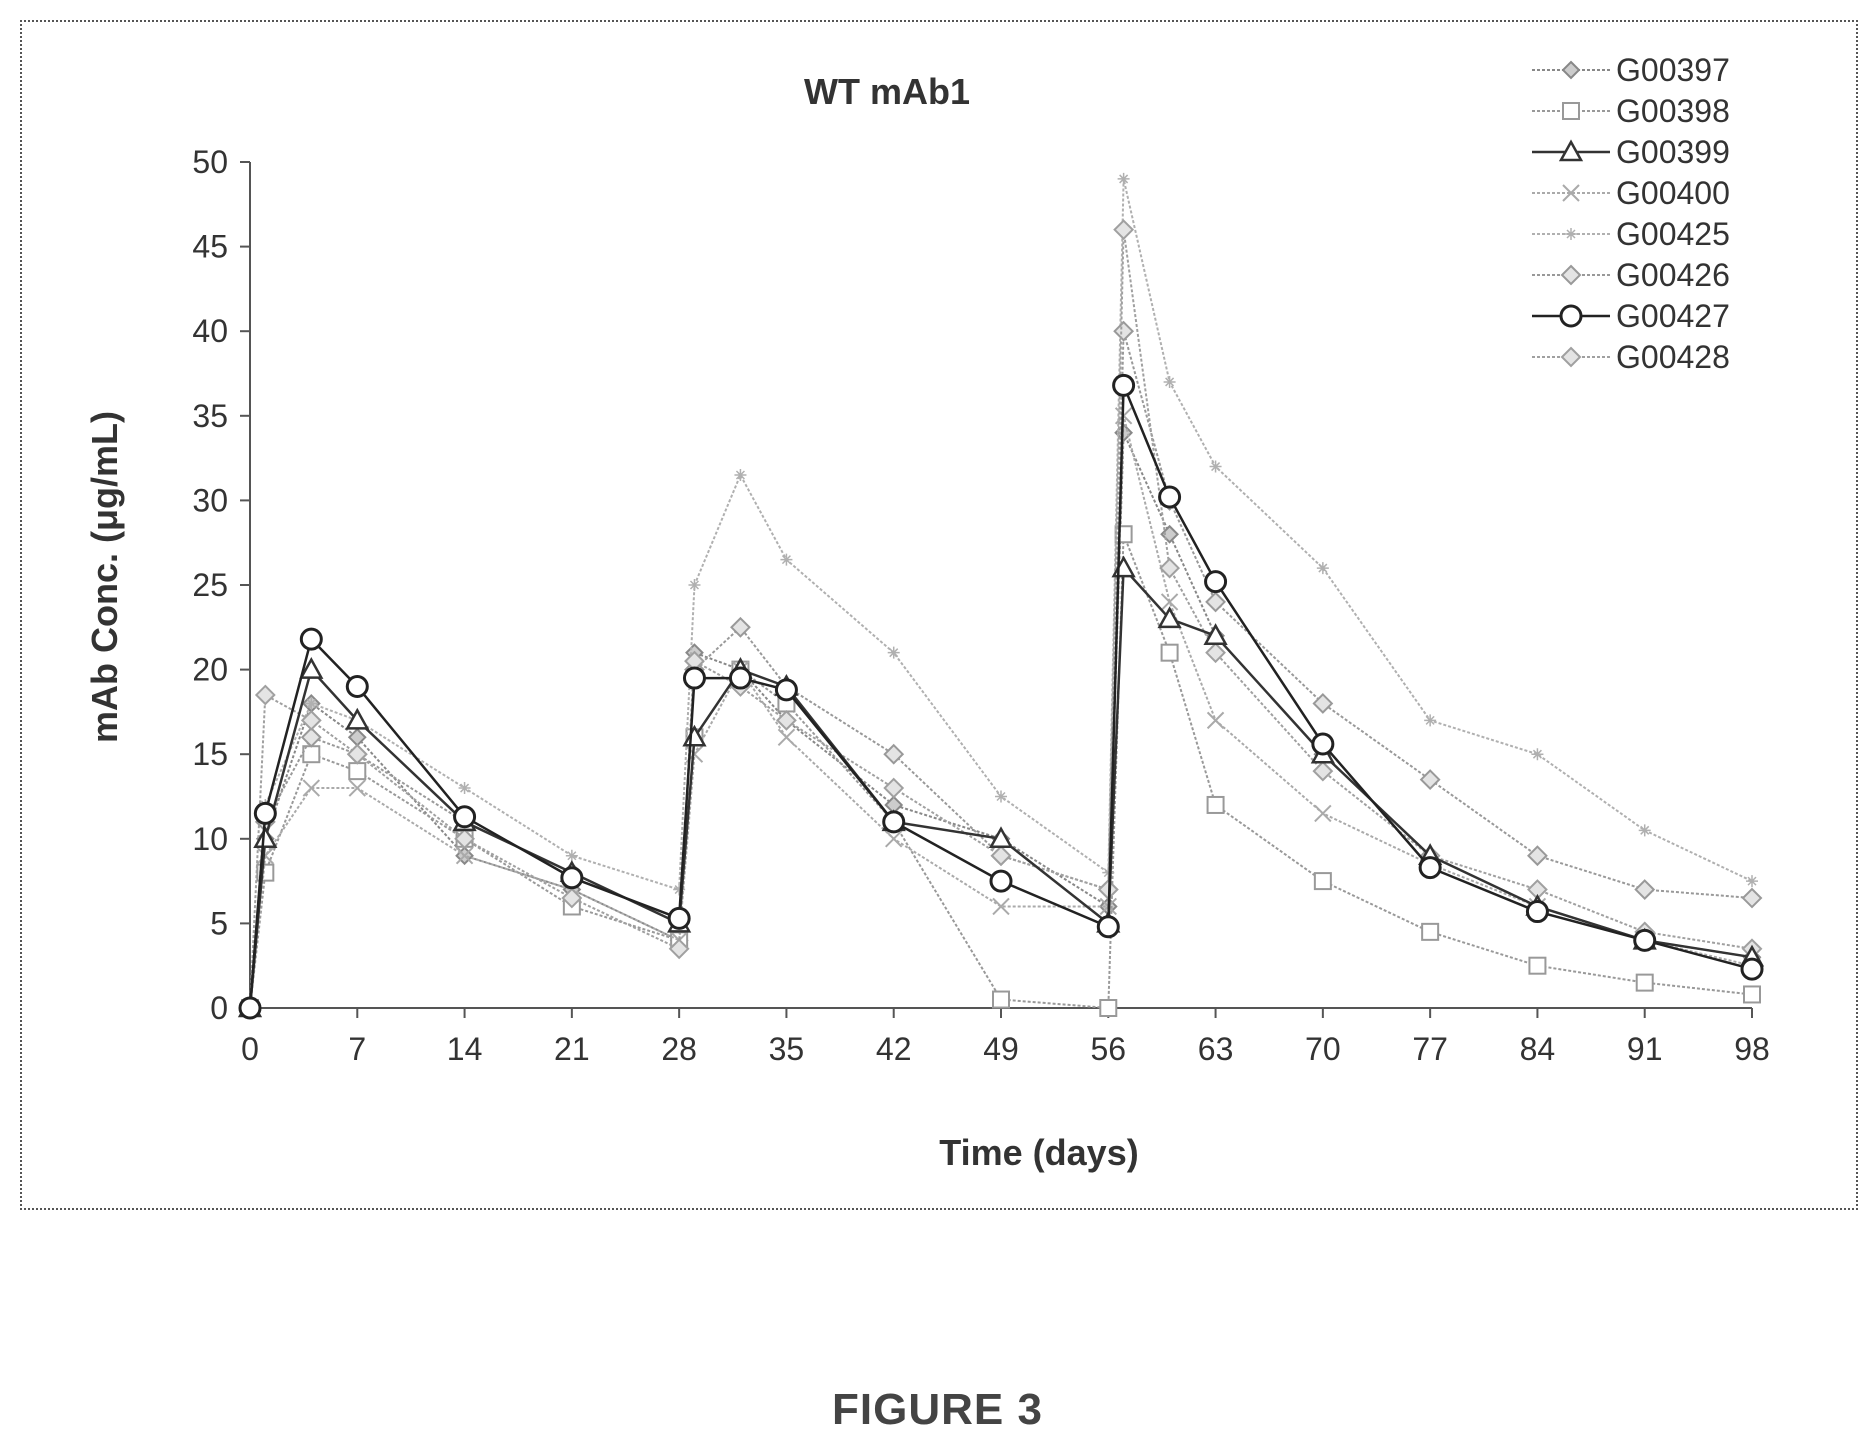 Image resolution: width=1875 pixels, height=1452 pixels. I want to click on legend-label: G00427, so click(1673, 316).